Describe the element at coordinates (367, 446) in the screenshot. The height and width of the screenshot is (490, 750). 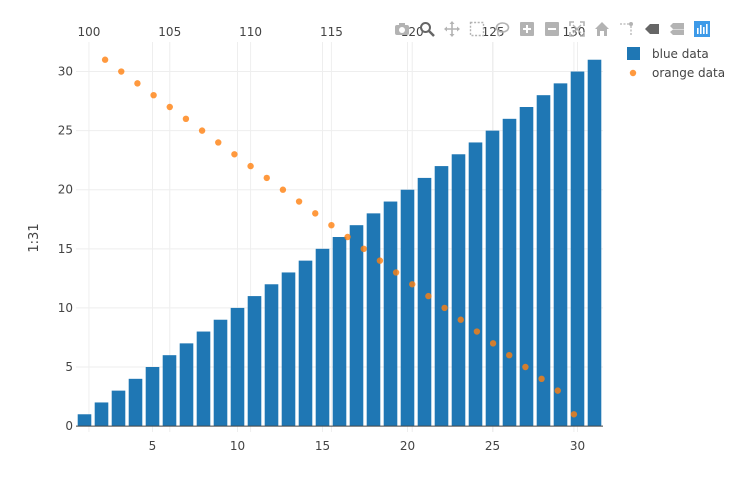
I see `x-axis-bottom-ticks: 5 10 15 20 25 30` at that location.